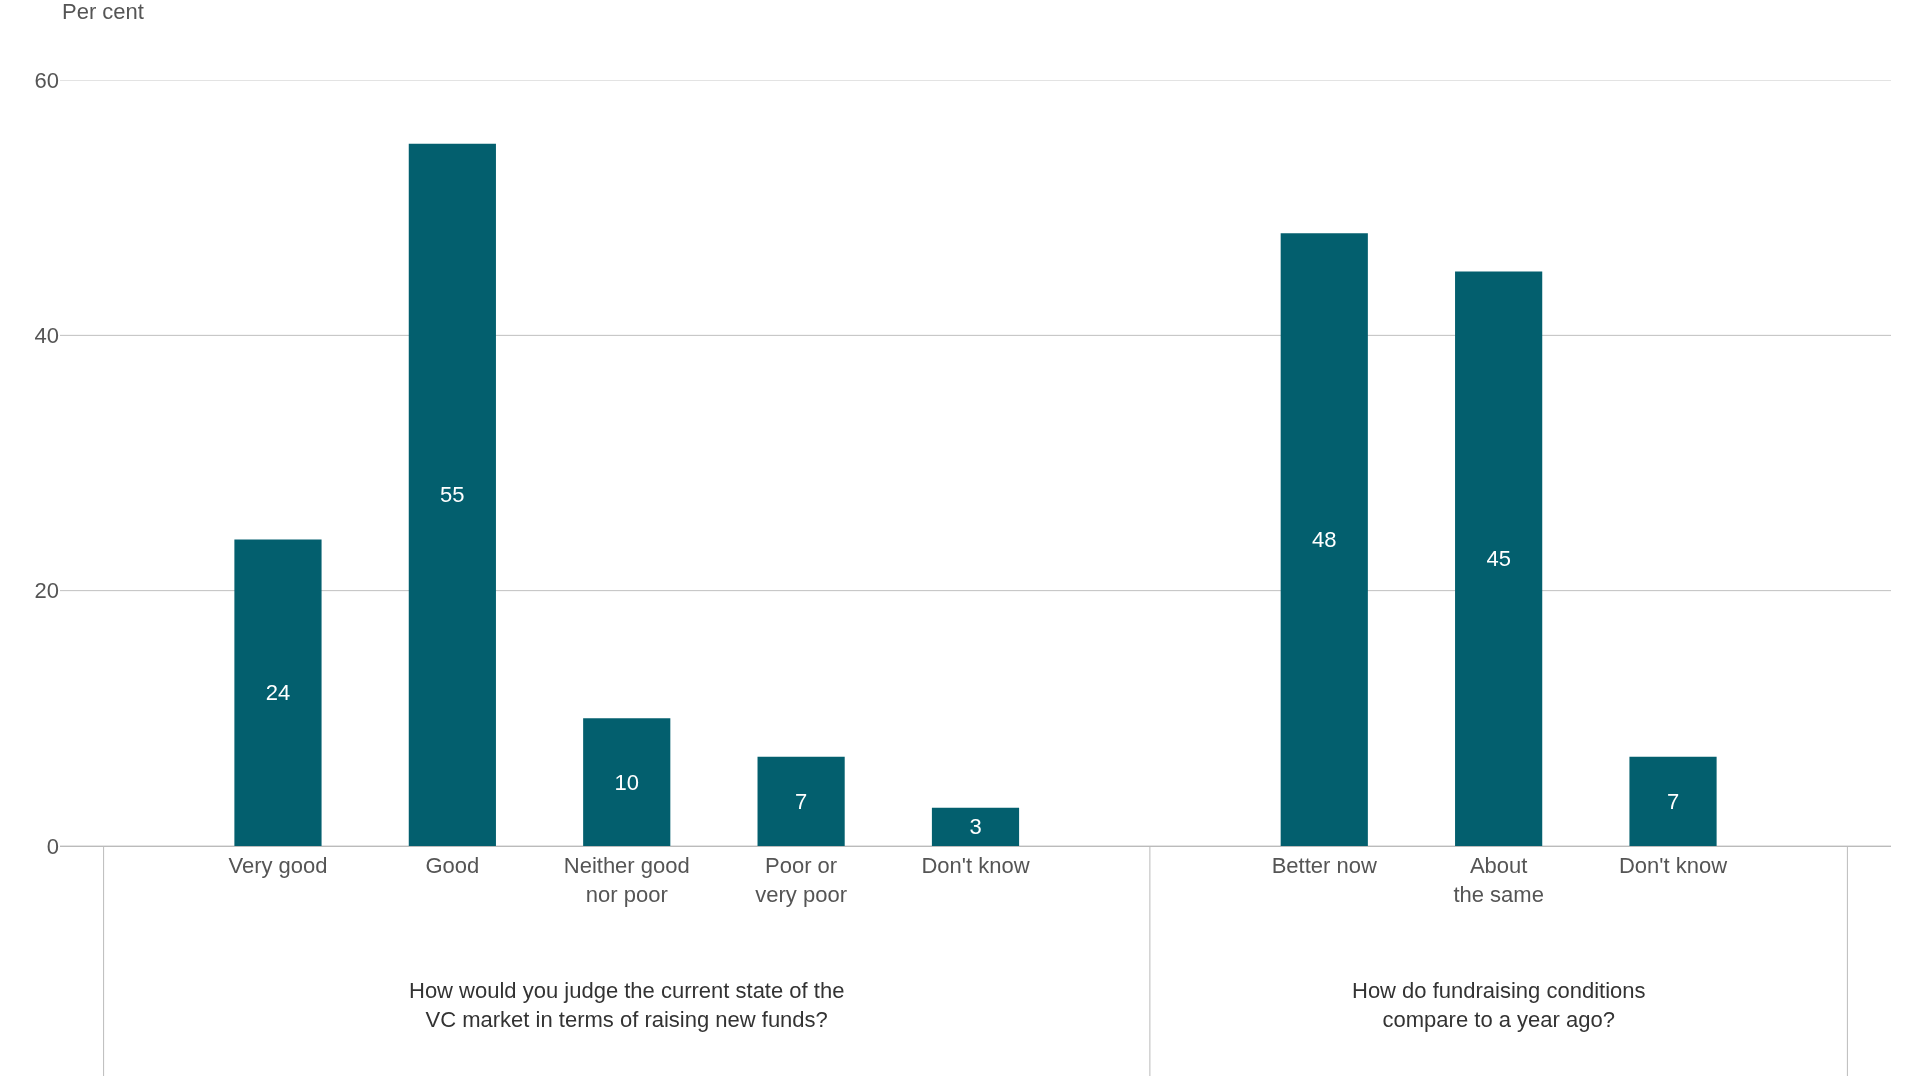 The height and width of the screenshot is (1076, 1911). I want to click on data-label: 10, so click(626, 782).